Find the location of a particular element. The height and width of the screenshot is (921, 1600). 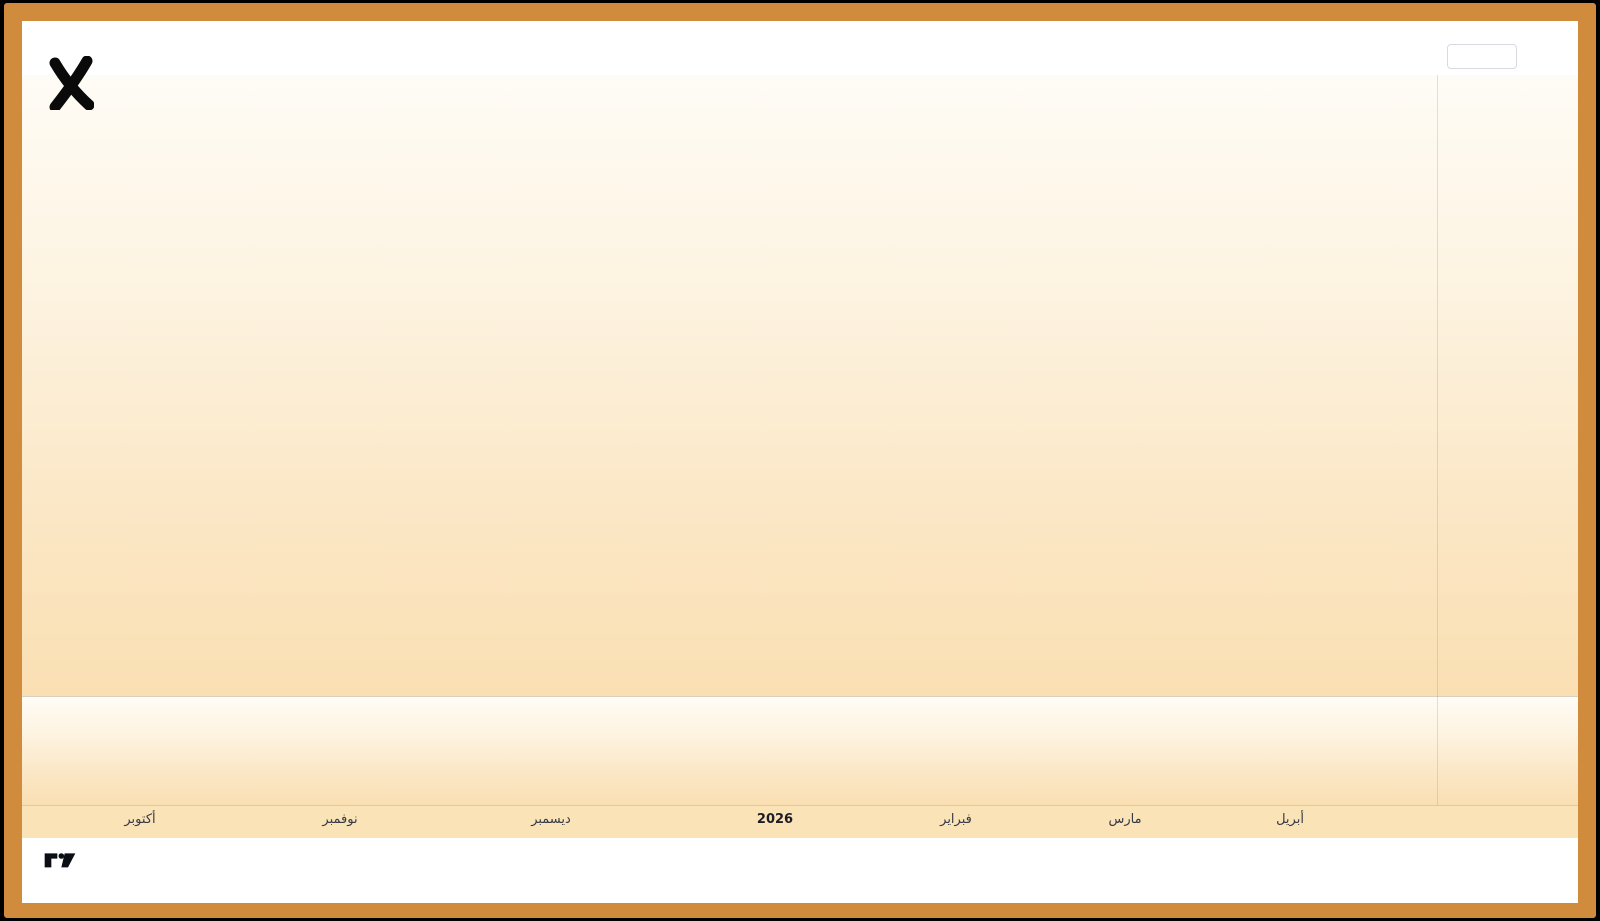

tradingview-logo-icon is located at coordinates (60, 862).